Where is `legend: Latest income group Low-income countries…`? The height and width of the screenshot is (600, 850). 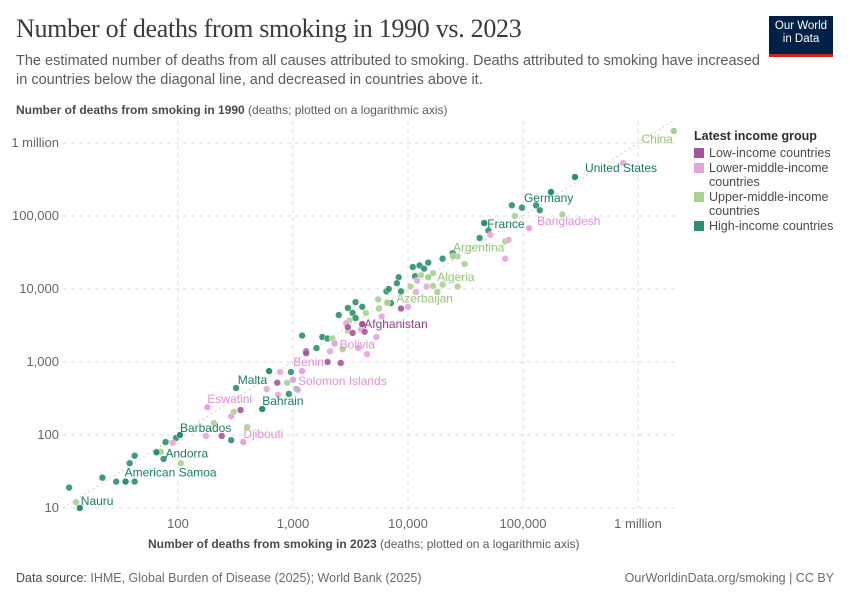 legend: Latest income group Low-income countries… is located at coordinates (771, 181).